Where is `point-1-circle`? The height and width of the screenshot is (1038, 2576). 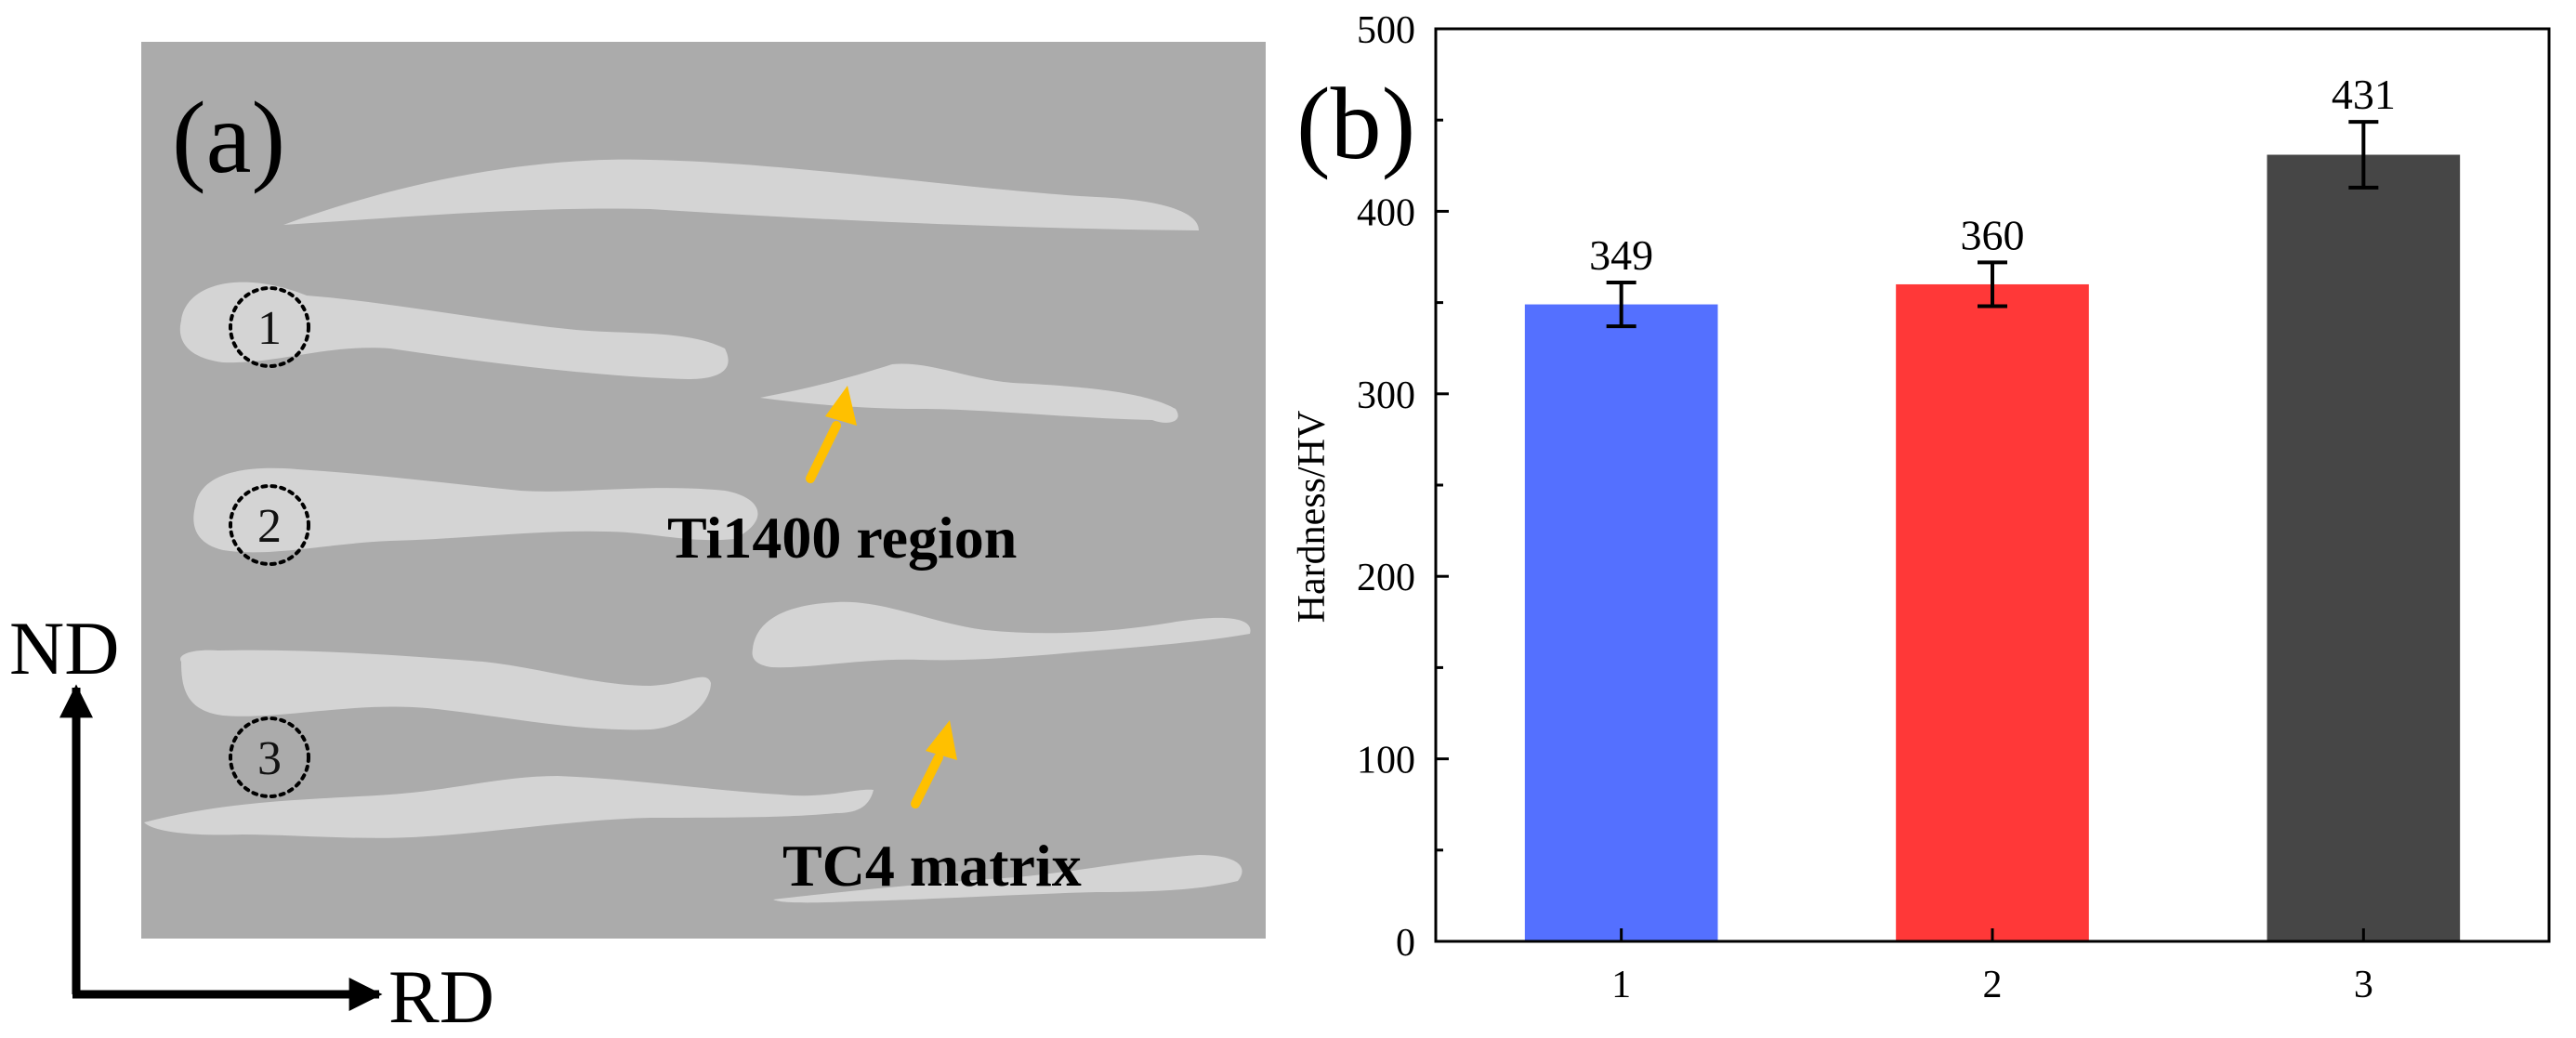 point-1-circle is located at coordinates (269, 327).